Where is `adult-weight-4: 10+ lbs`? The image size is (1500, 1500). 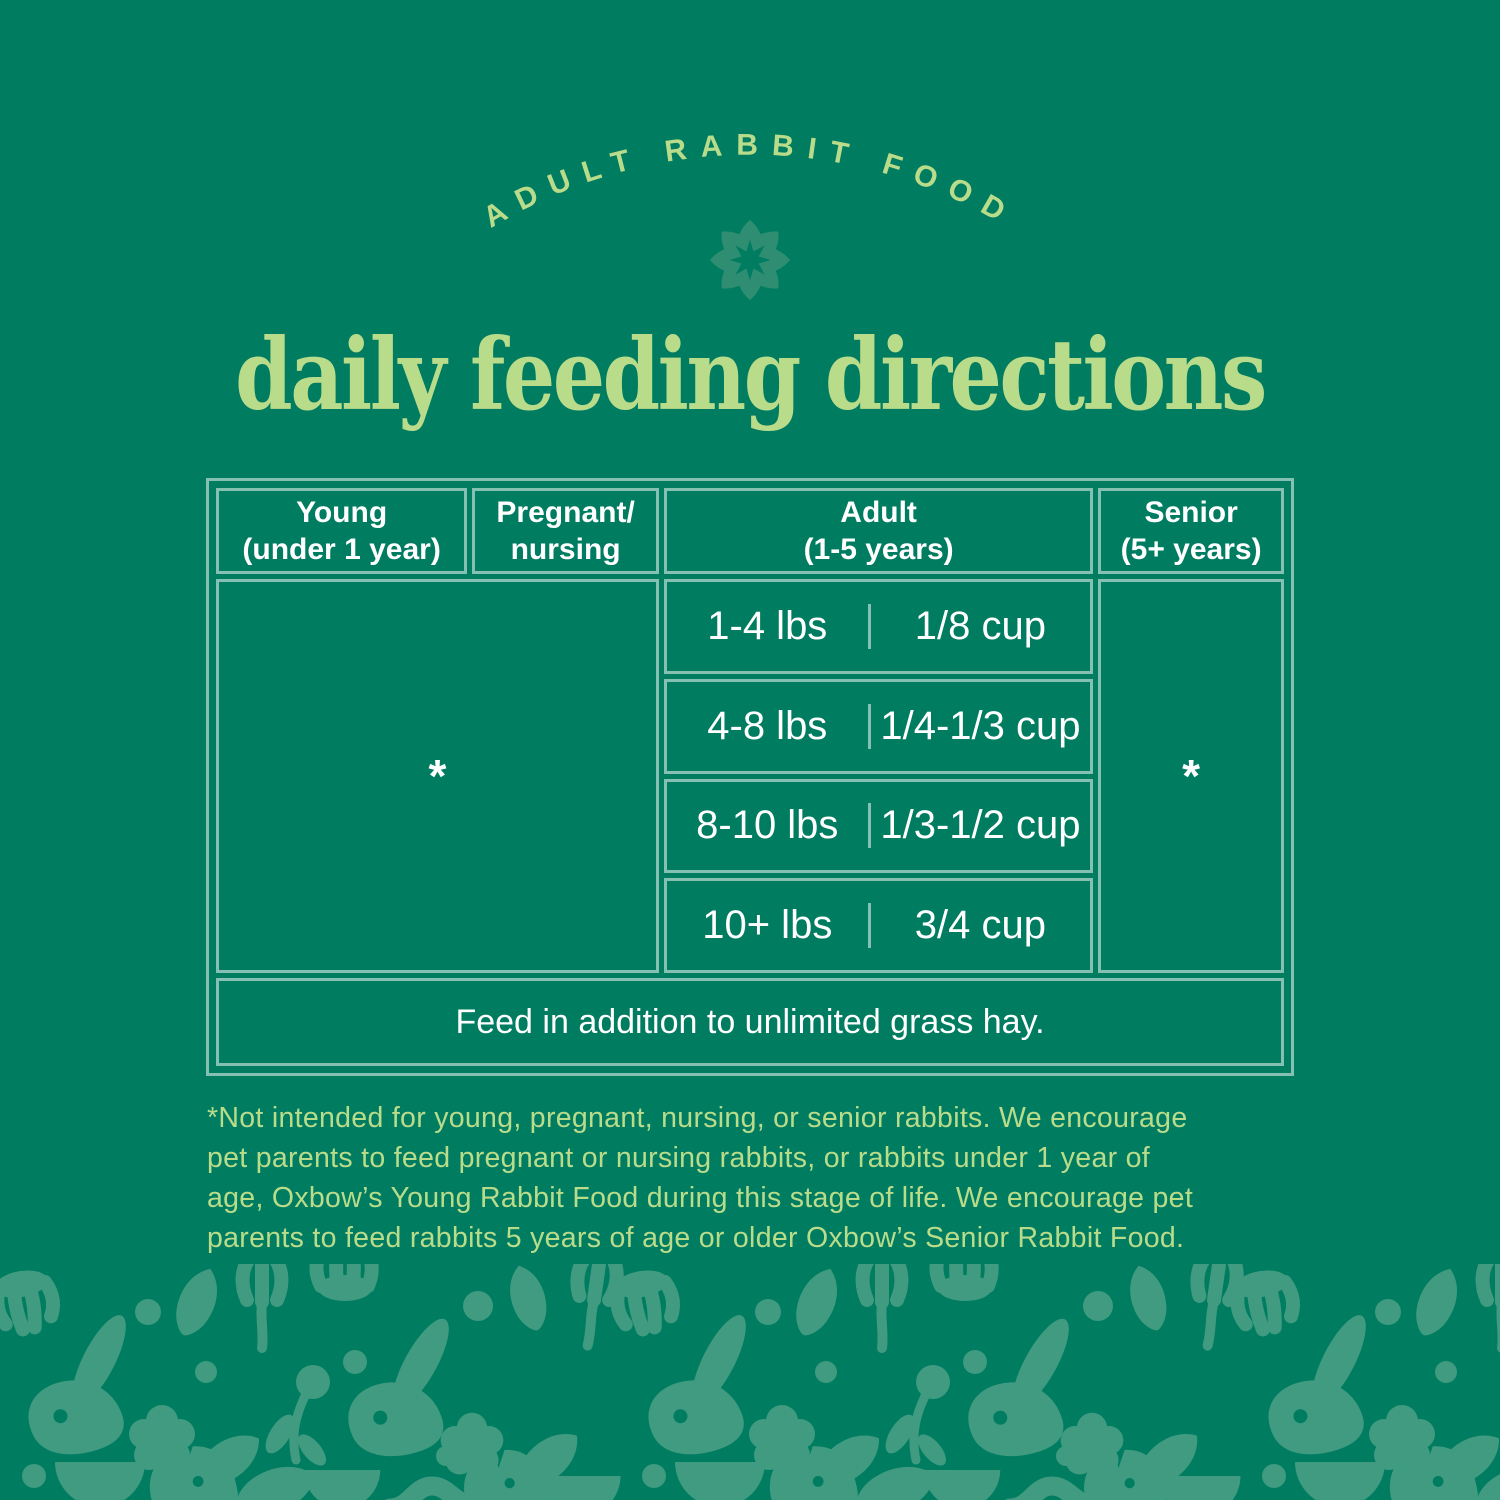
adult-weight-4: 10+ lbs is located at coordinates (767, 925).